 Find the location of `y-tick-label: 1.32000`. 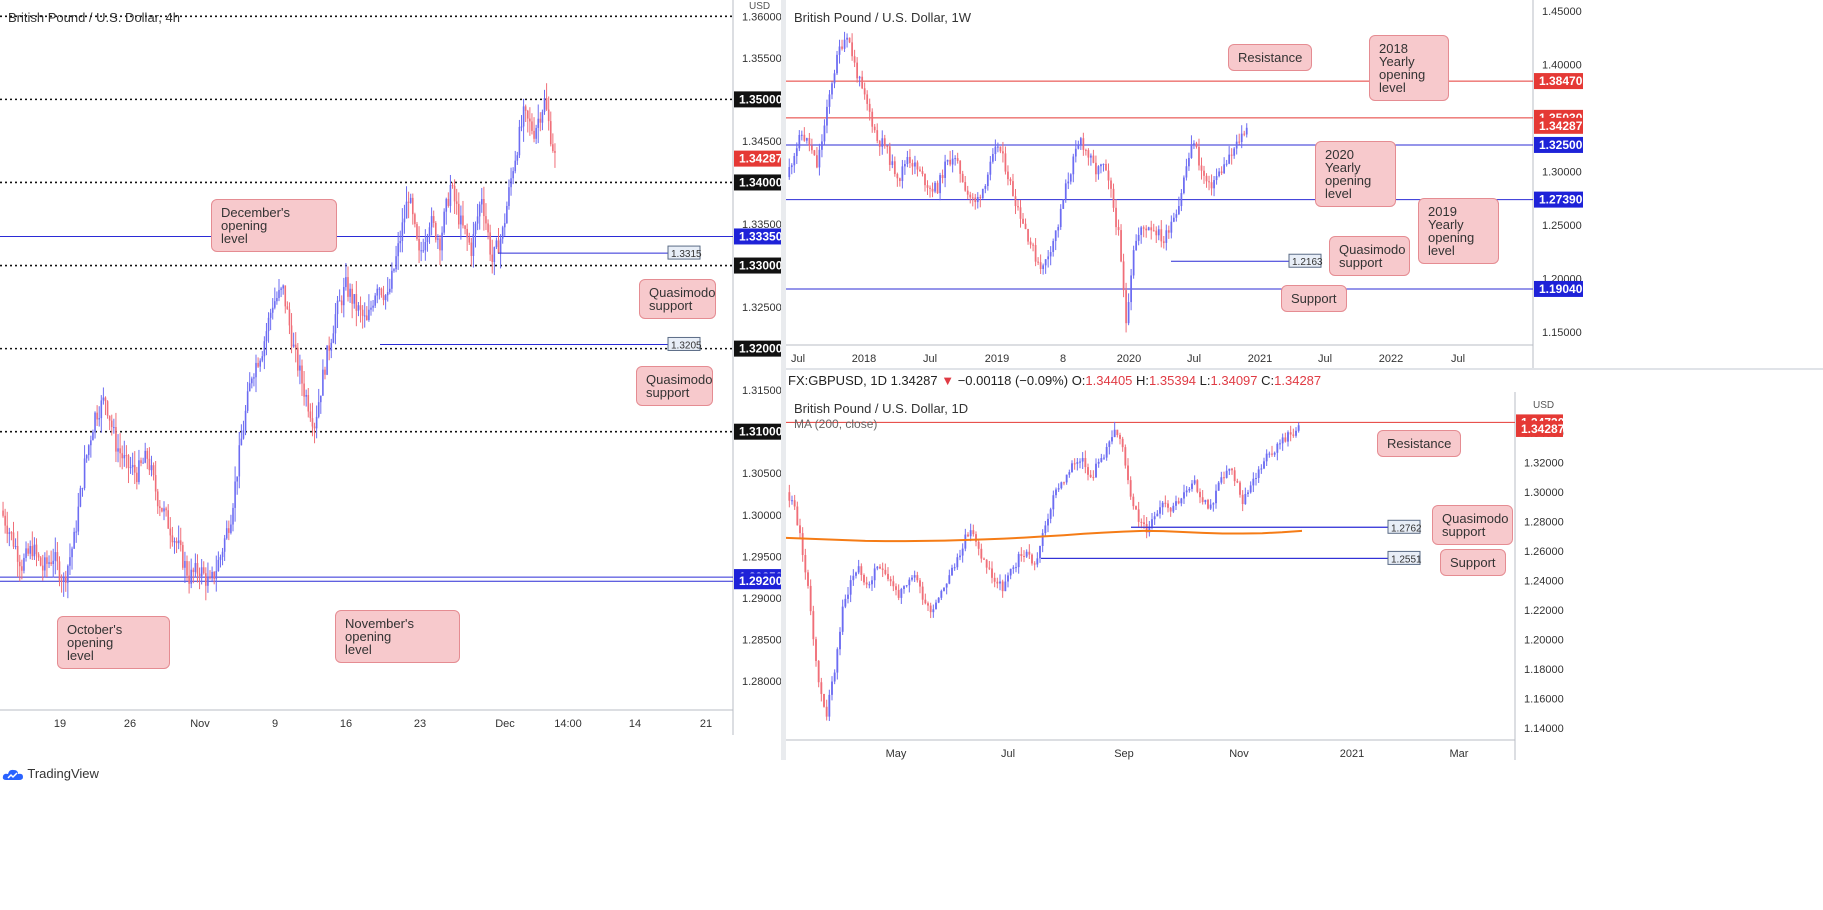

y-tick-label: 1.32000 is located at coordinates (1544, 464).